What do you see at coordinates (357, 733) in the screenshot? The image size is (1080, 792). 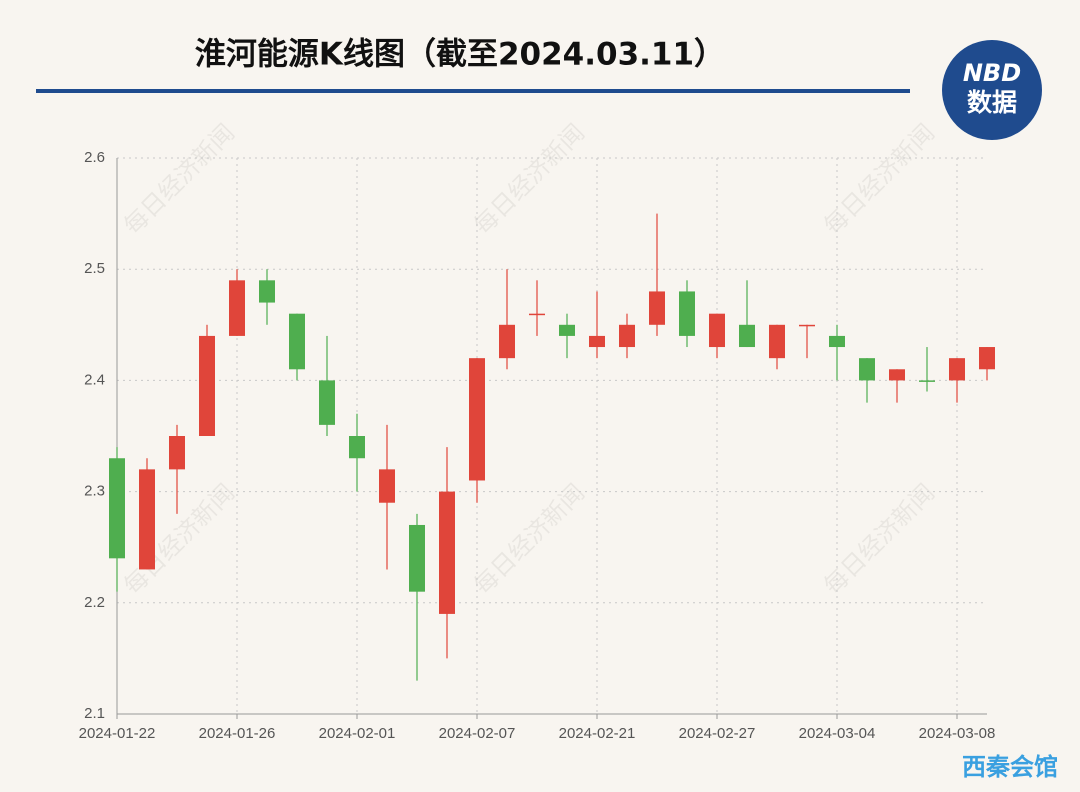 I see `x-tick-label: 2024-02-01` at bounding box center [357, 733].